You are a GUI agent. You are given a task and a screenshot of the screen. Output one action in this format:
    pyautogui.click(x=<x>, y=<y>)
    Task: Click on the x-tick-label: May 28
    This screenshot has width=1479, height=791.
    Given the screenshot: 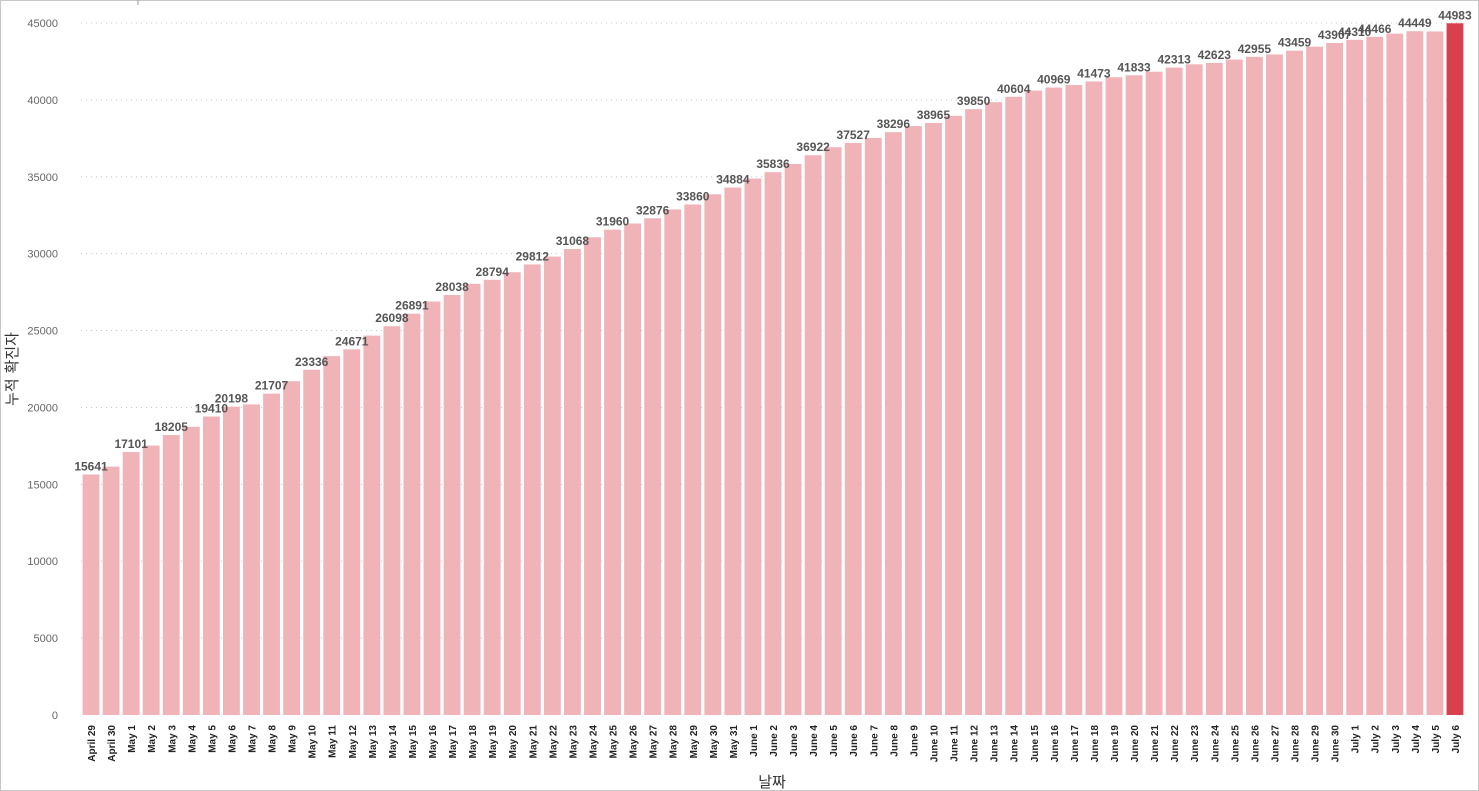 What is the action you would take?
    pyautogui.click(x=674, y=742)
    